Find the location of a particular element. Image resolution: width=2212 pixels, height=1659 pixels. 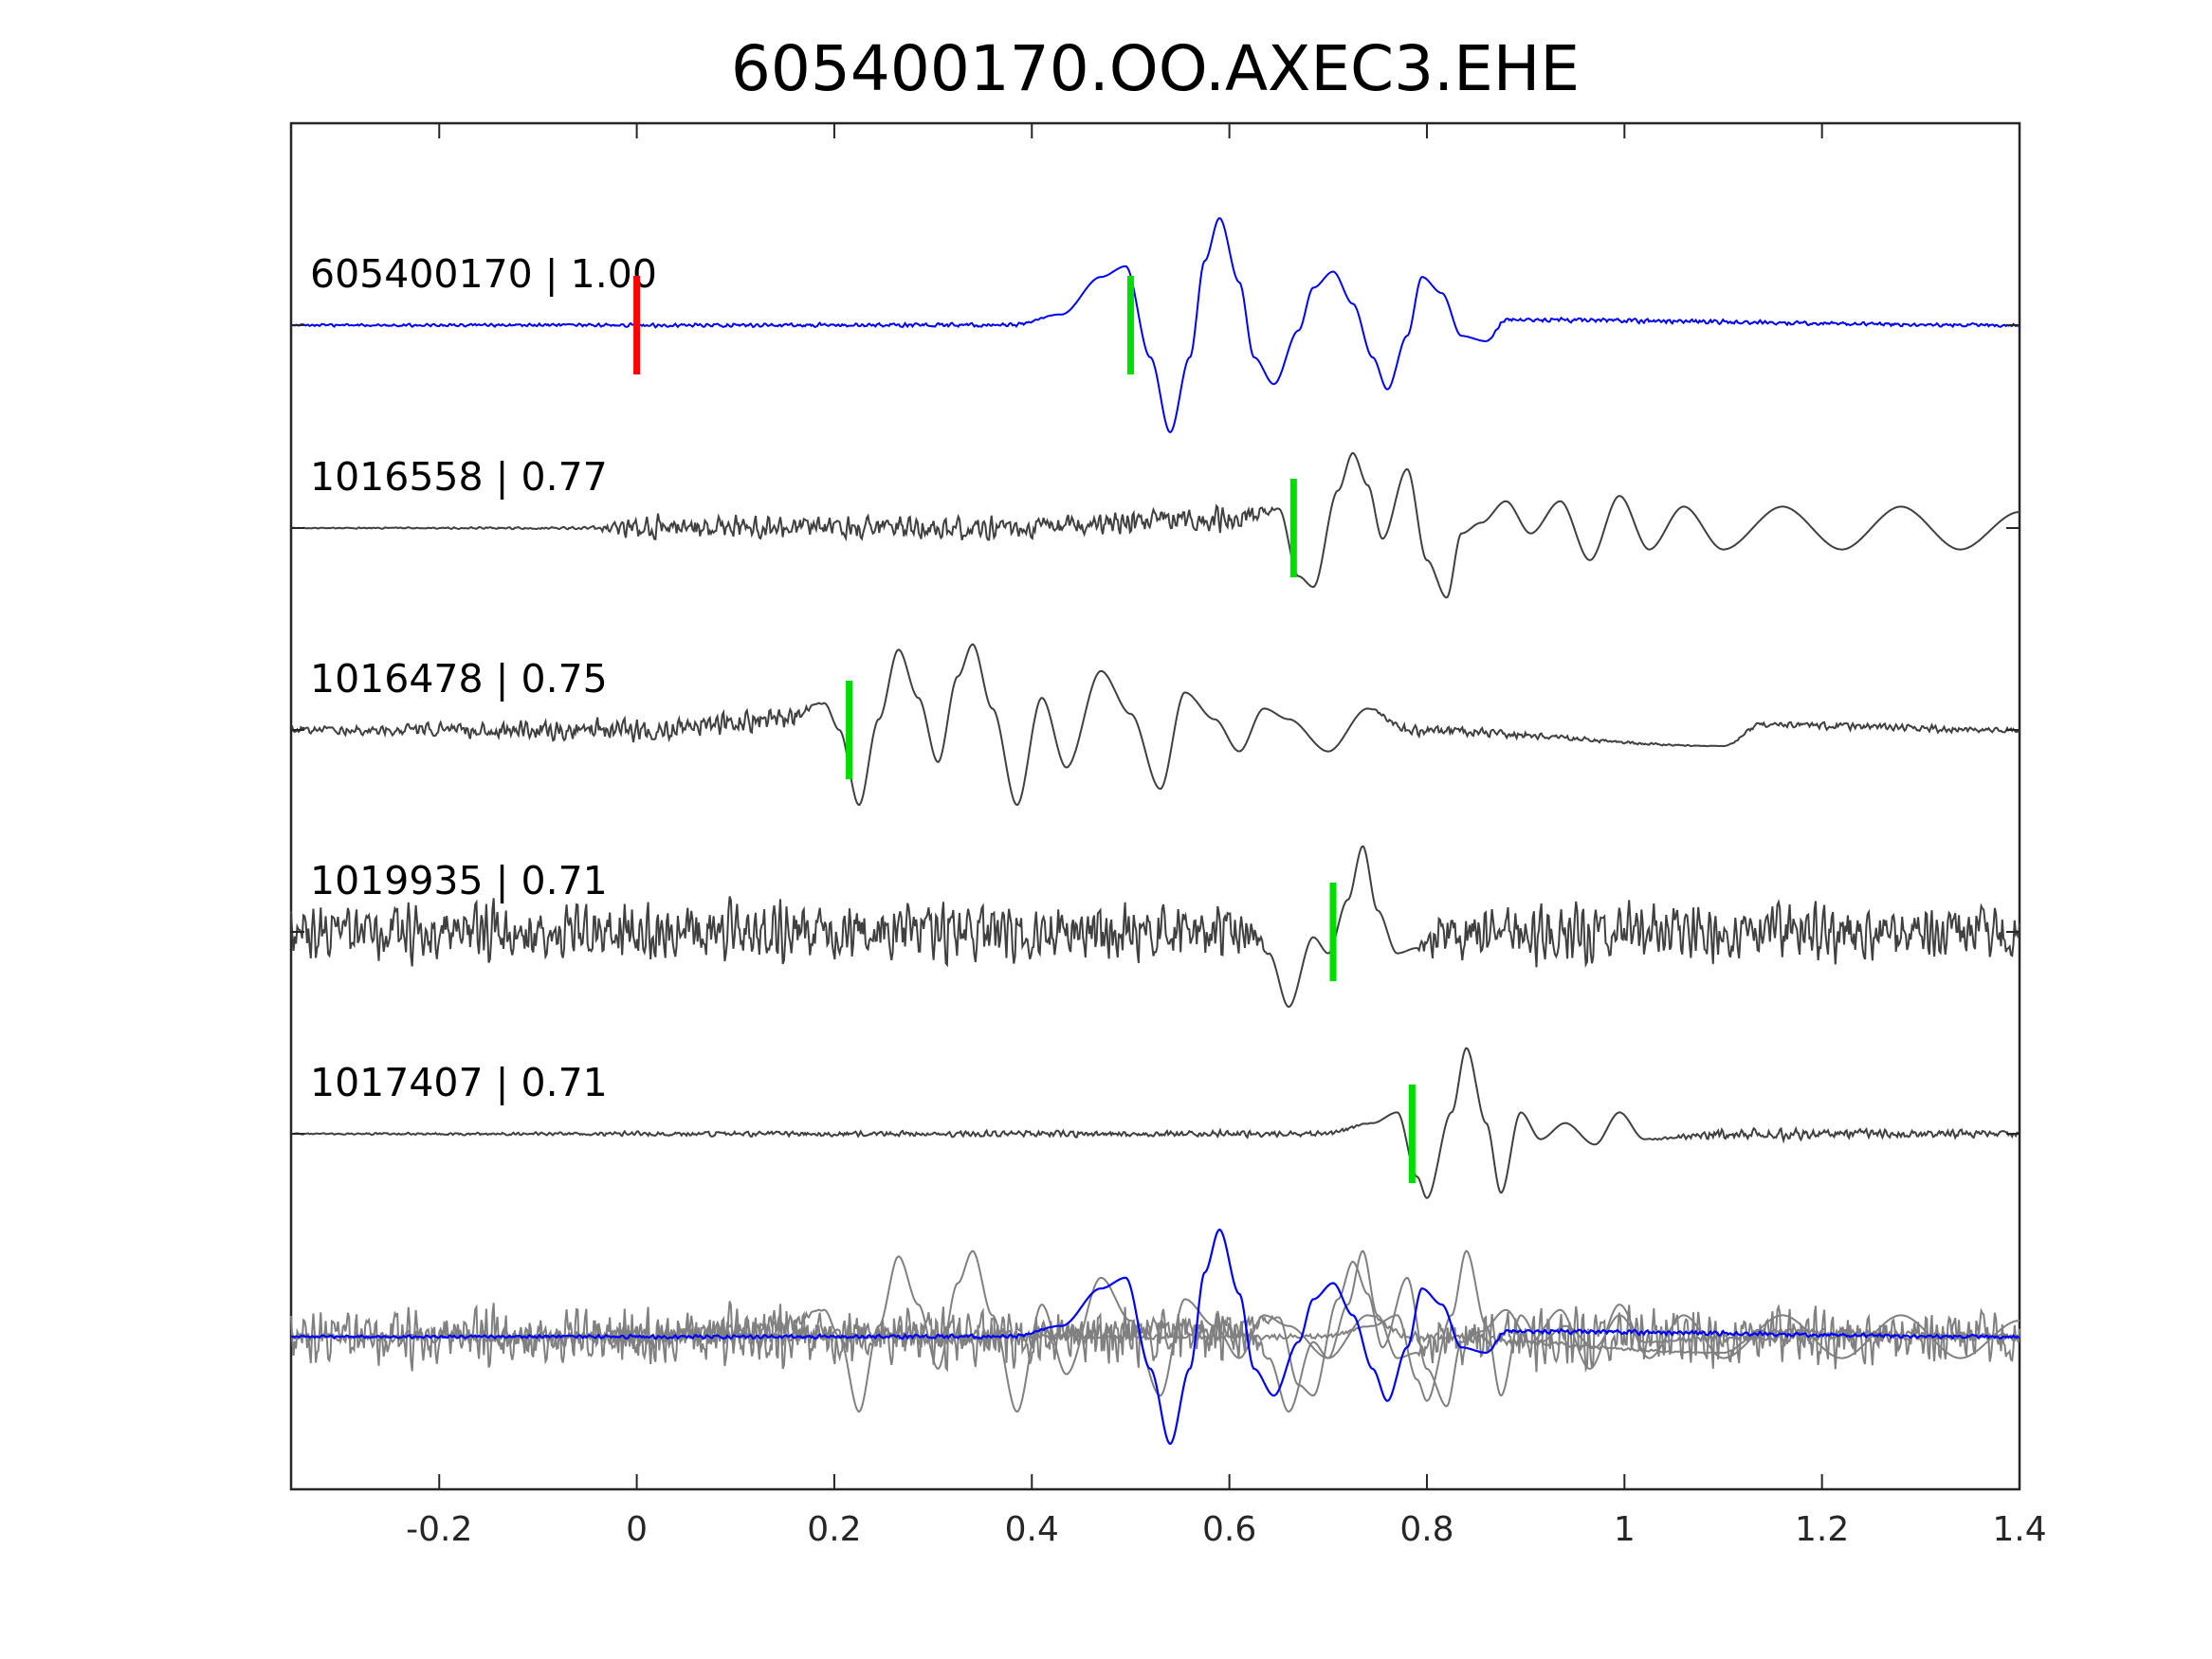

x-tick-label: 1.4 is located at coordinates (2019, 1529).